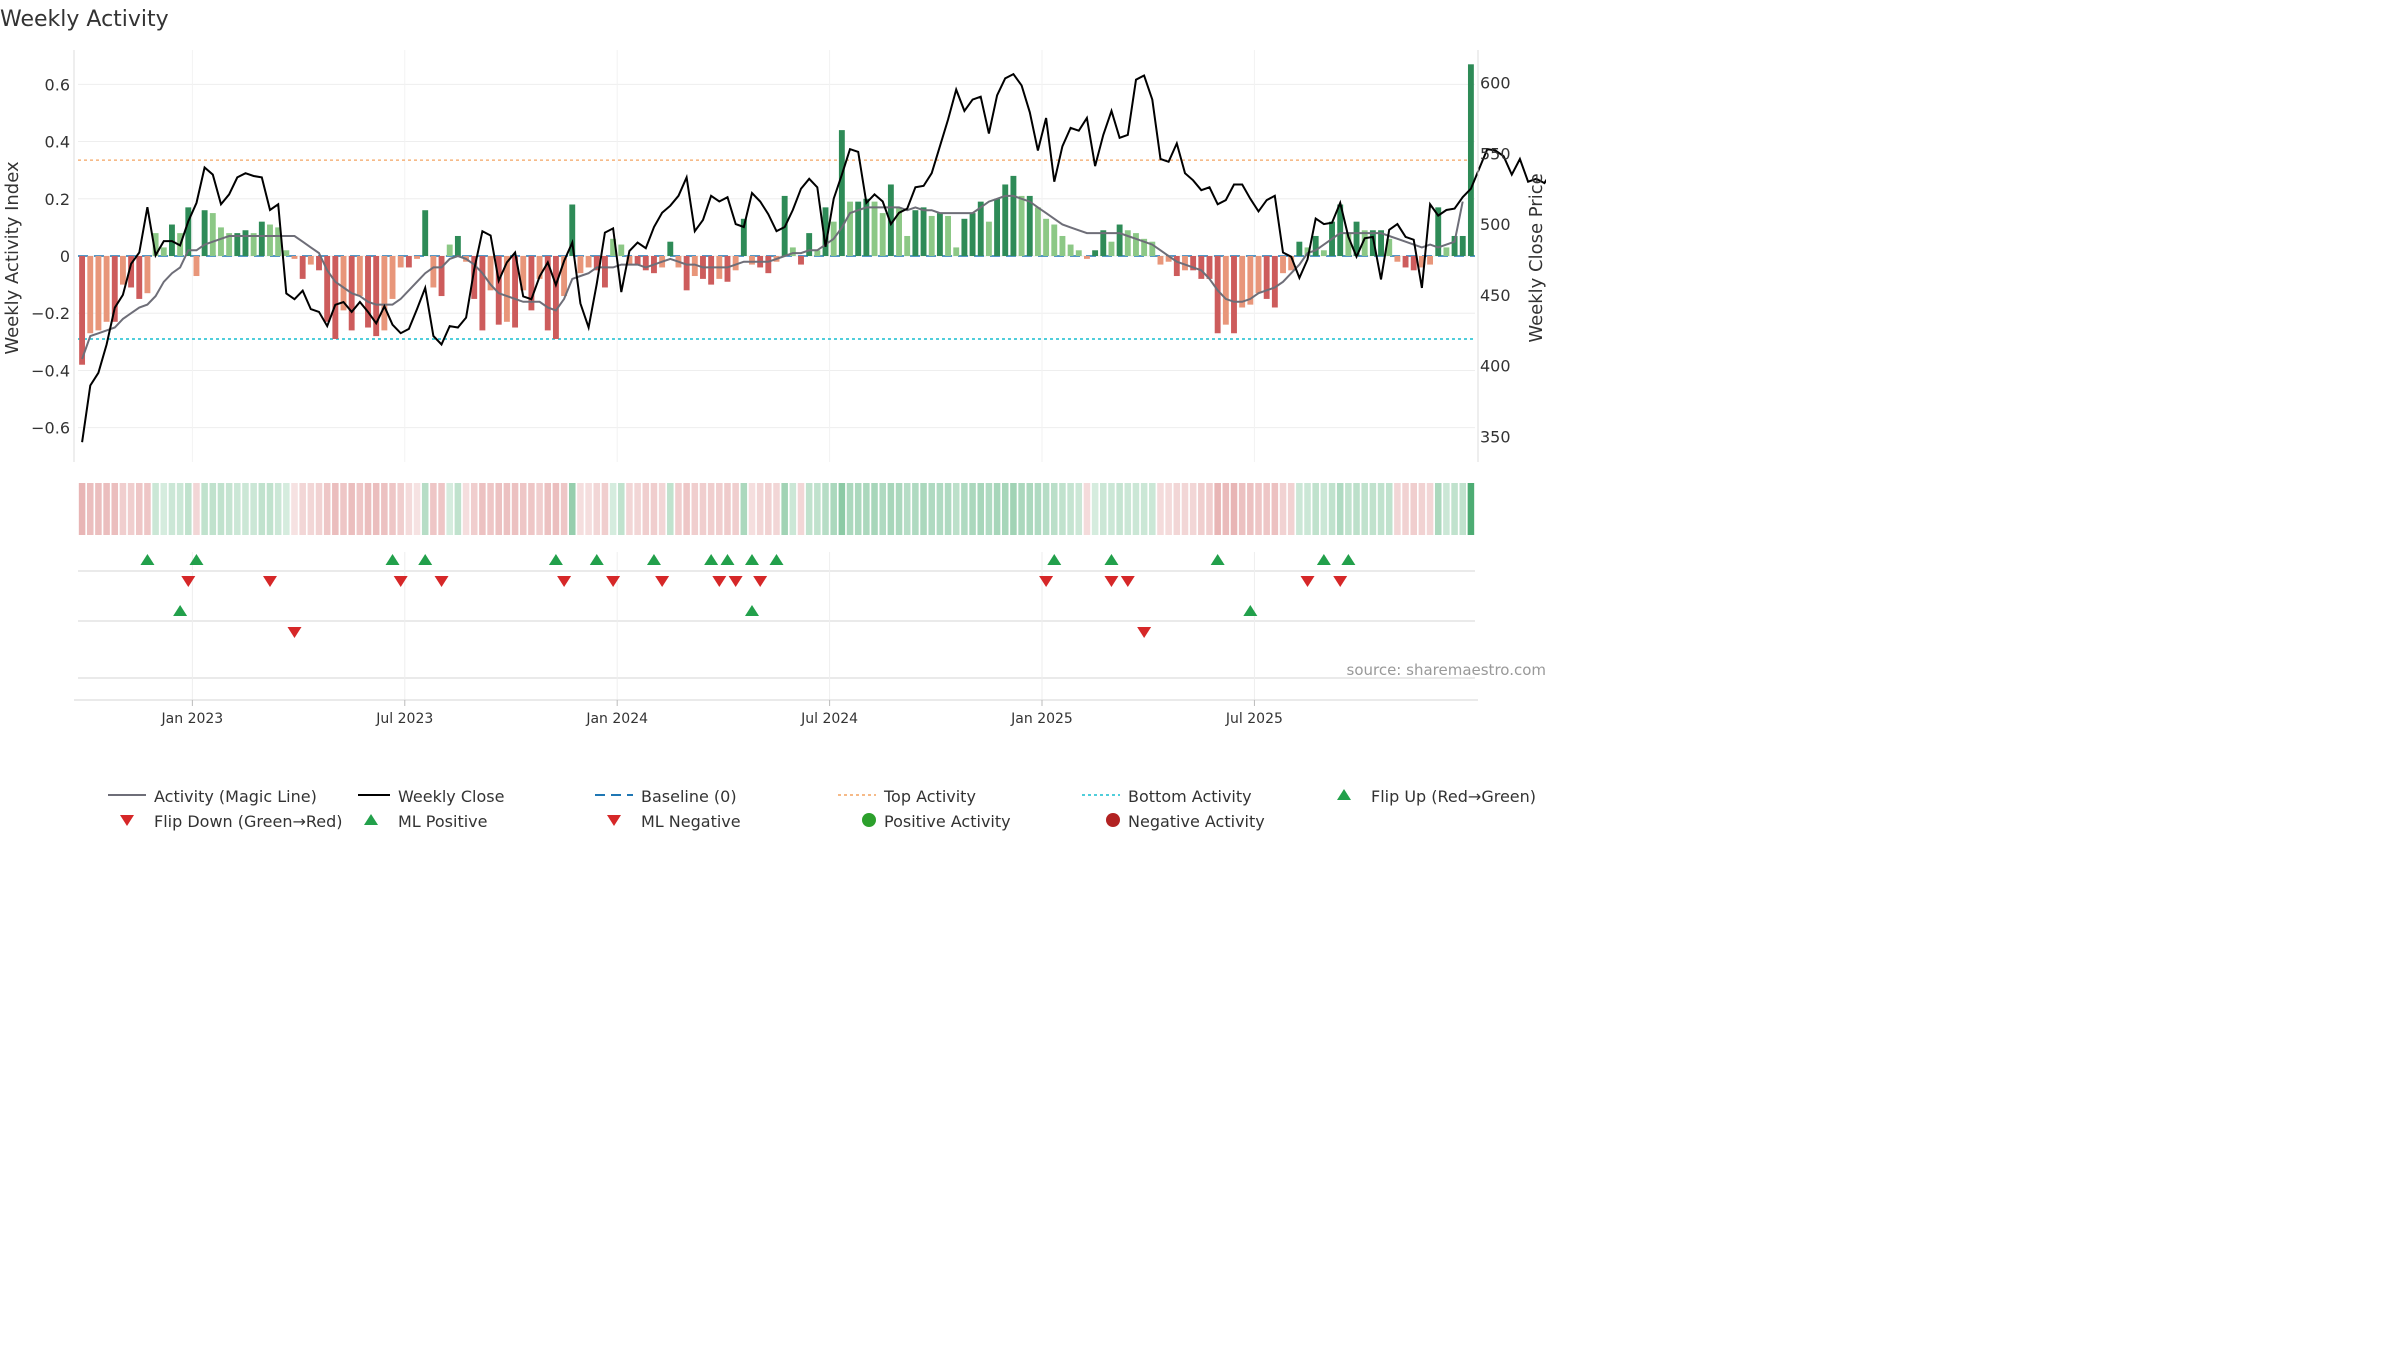 The height and width of the screenshot is (1350, 2400). I want to click on activity-heat-strip, so click(776, 509).